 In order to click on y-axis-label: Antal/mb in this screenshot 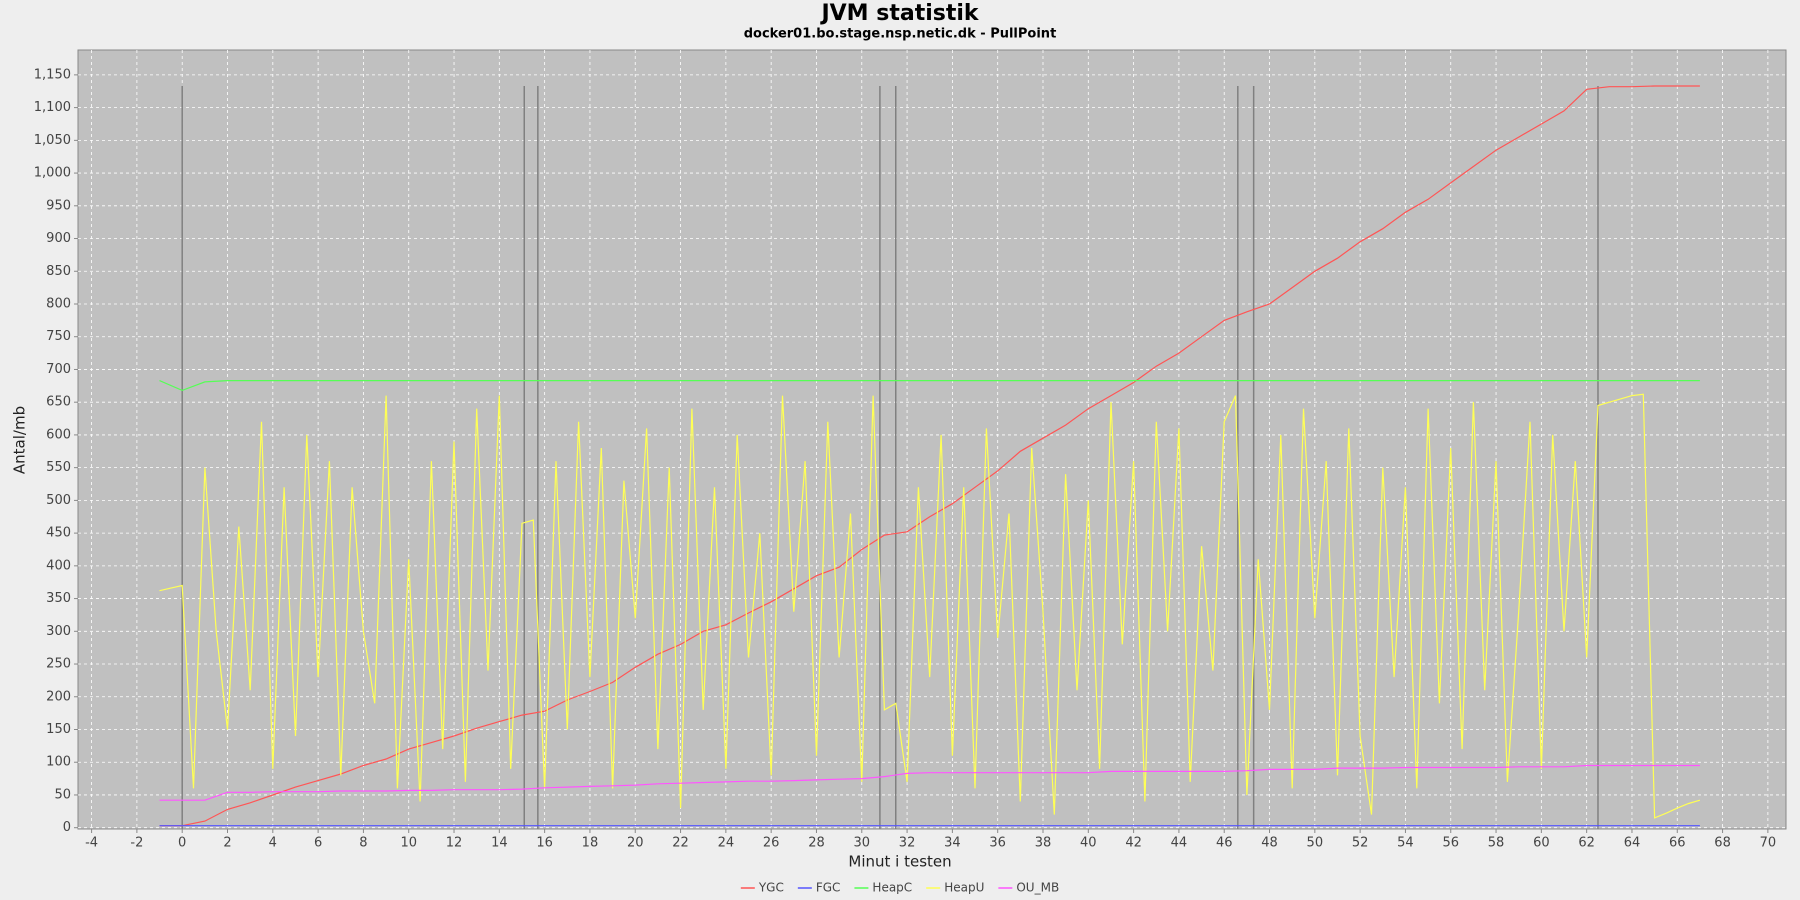, I will do `click(20, 440)`.